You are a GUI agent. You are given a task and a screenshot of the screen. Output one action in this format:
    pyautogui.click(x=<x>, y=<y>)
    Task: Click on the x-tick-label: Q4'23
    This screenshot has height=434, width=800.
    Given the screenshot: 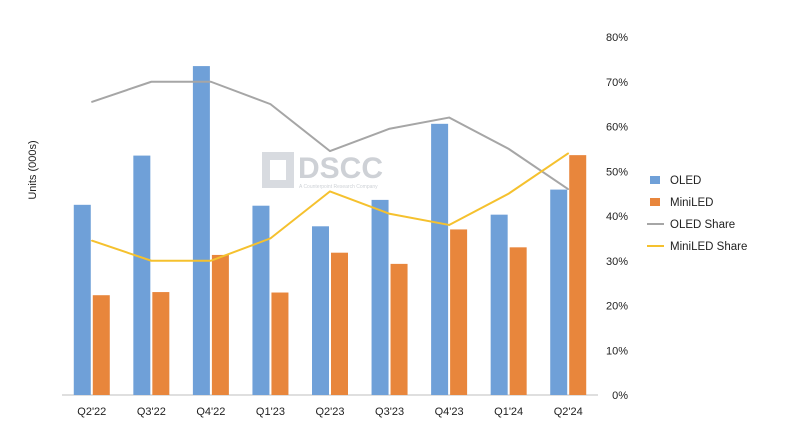 What is the action you would take?
    pyautogui.click(x=449, y=412)
    